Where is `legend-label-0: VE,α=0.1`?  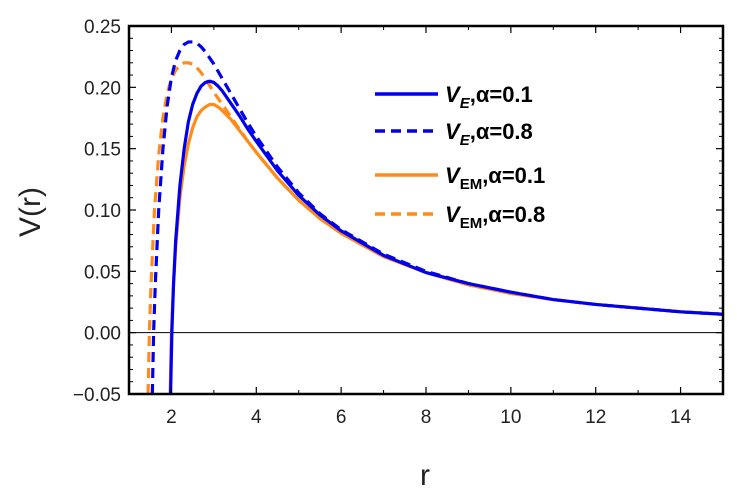
legend-label-0: VE,α=0.1 is located at coordinates (489, 97).